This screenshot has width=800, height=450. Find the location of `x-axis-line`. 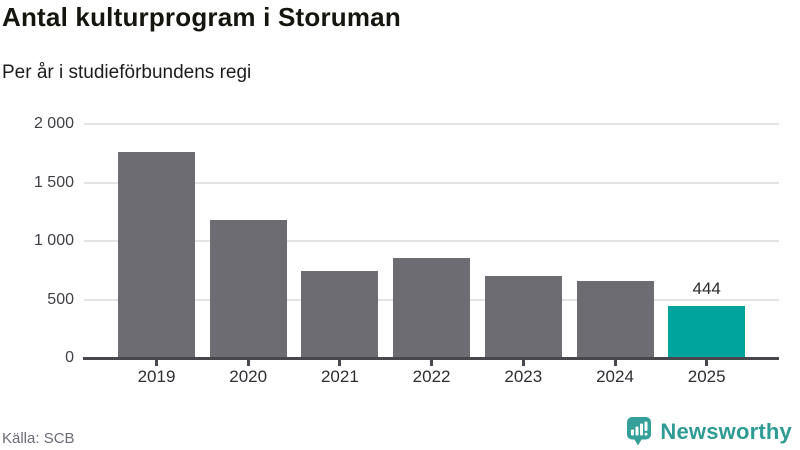

x-axis-line is located at coordinates (431, 358).